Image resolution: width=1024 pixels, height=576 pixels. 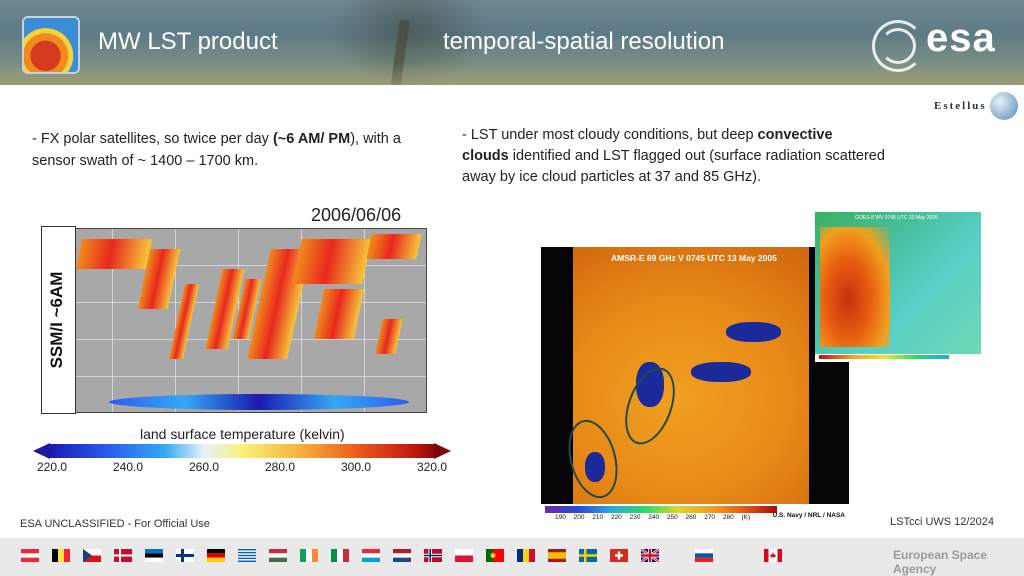 I want to click on flag-greece-icon, so click(x=247, y=555).